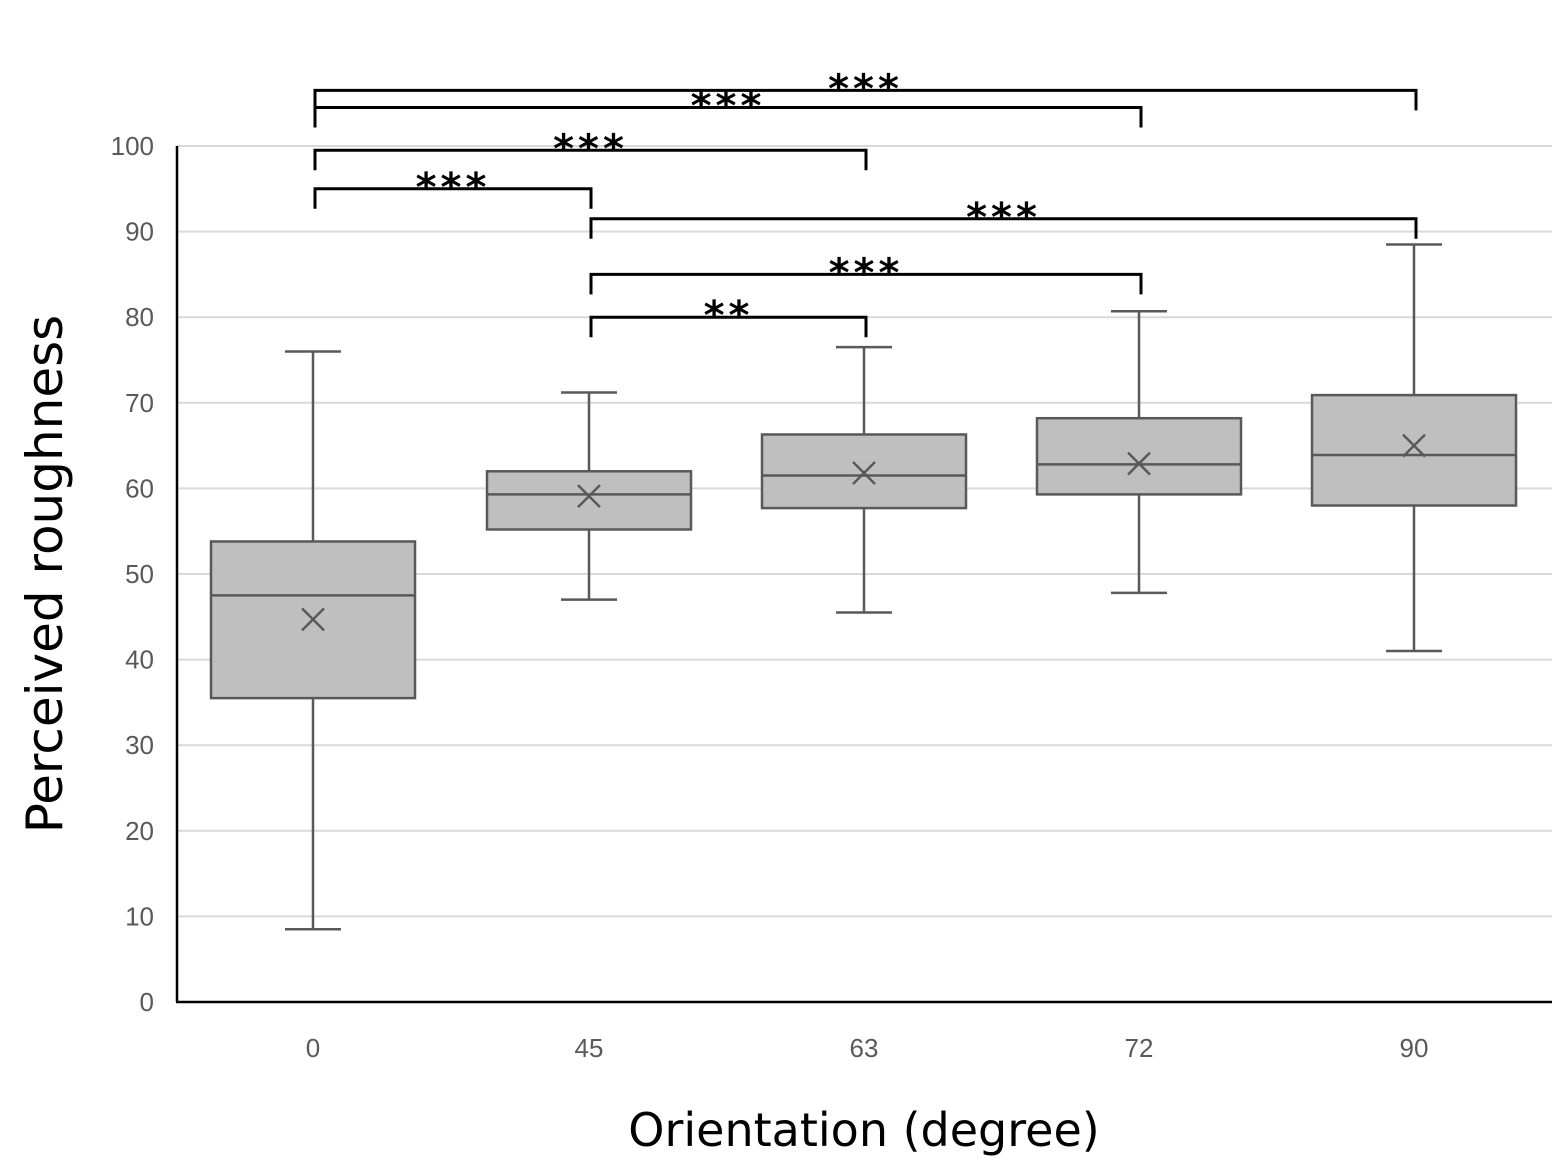  I want to click on y-tick-label: 0, so click(147, 1002).